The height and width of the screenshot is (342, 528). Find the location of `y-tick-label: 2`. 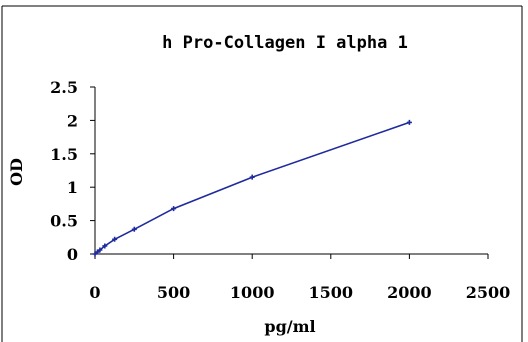

y-tick-label: 2 is located at coordinates (72, 120).